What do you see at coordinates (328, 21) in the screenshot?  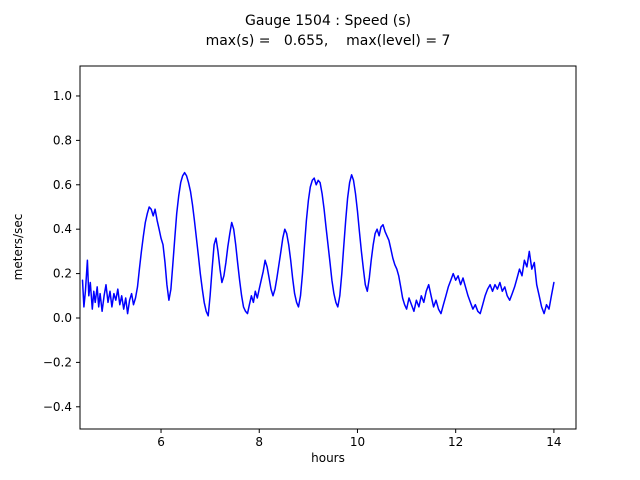 I see `chart-title: Gauge 1504 : Speed (s)` at bounding box center [328, 21].